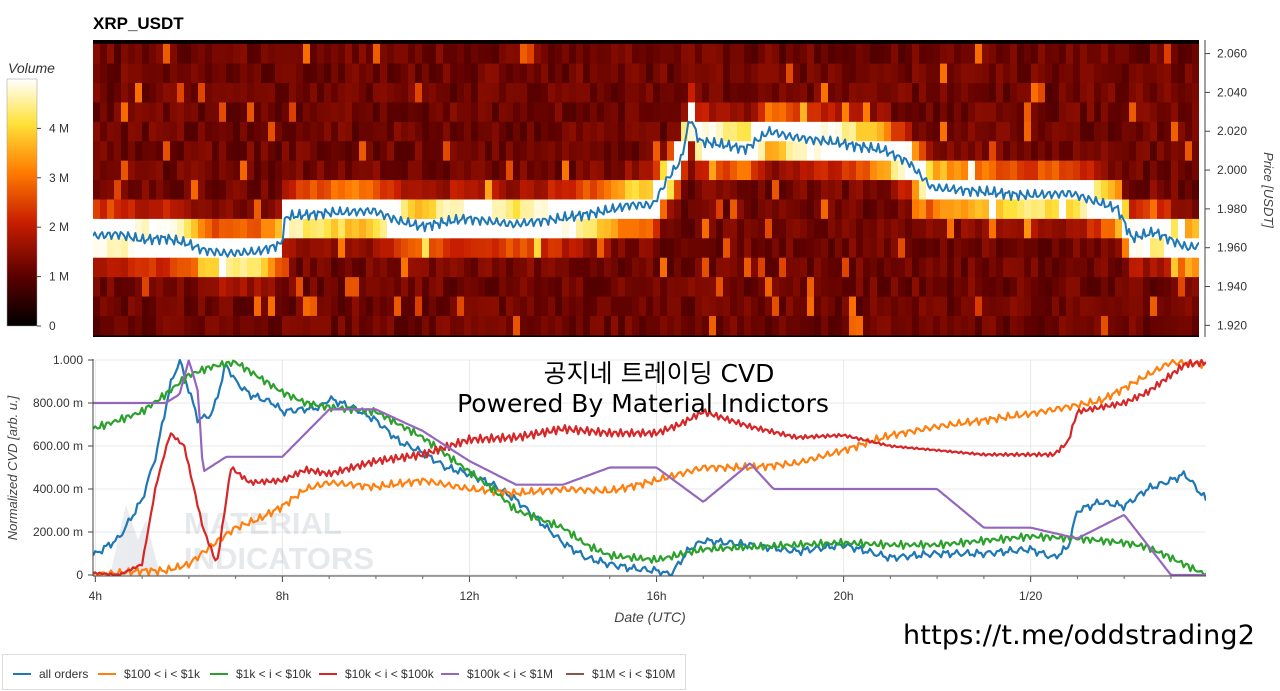  Describe the element at coordinates (469, 596) in the screenshot. I see `cvd-x-tick-label: 12h` at that location.